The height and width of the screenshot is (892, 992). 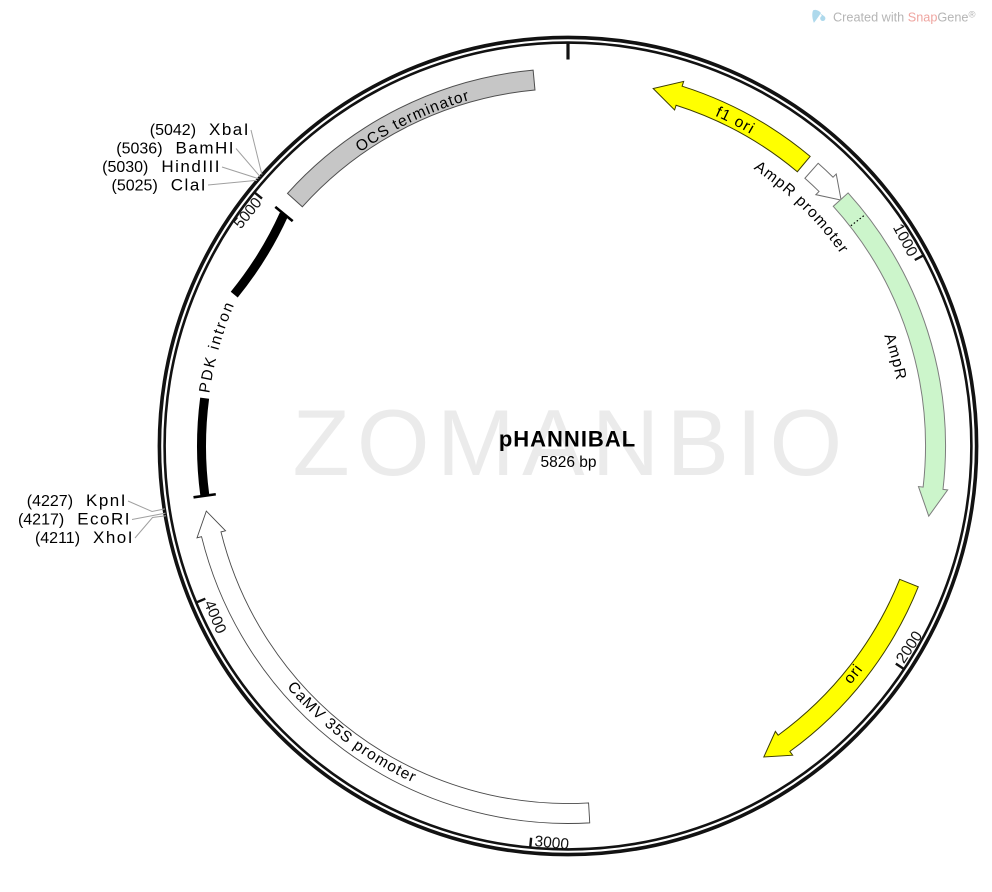 I want to click on svg-text:(5030)HindIII: (5030) HindIII, so click(x=161, y=166).